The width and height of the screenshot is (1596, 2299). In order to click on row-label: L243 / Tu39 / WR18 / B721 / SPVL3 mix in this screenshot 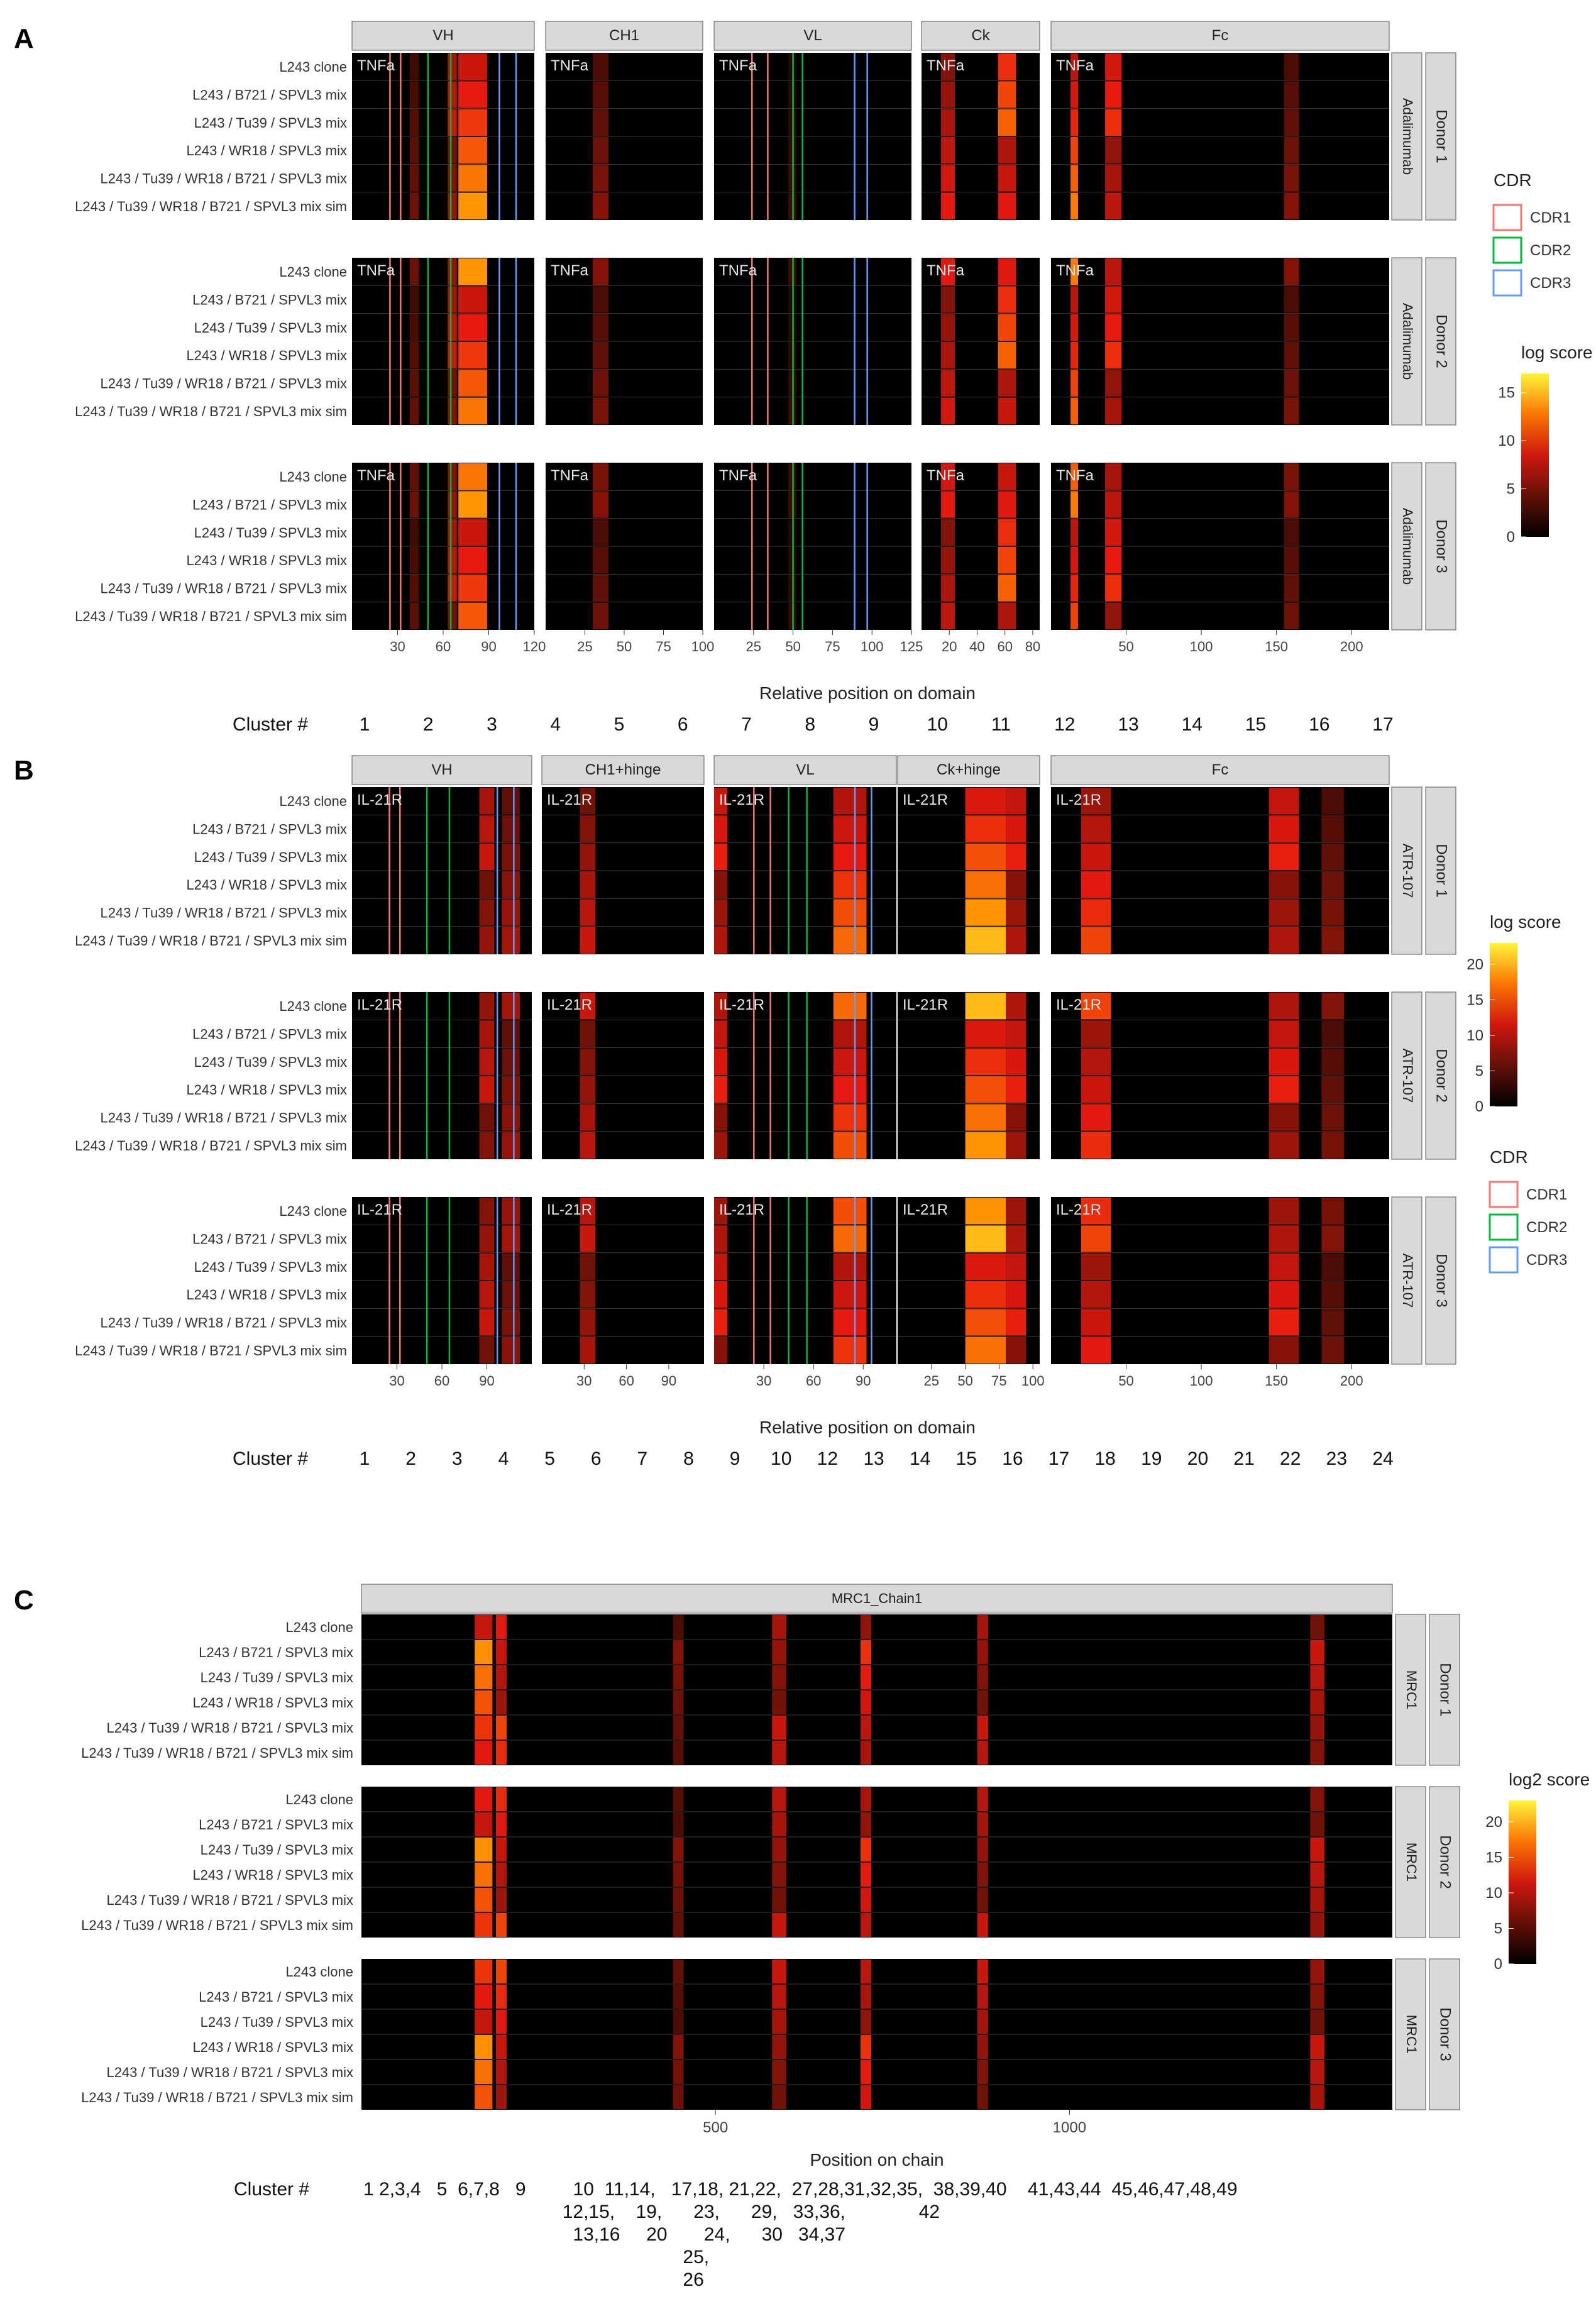, I will do `click(223, 384)`.